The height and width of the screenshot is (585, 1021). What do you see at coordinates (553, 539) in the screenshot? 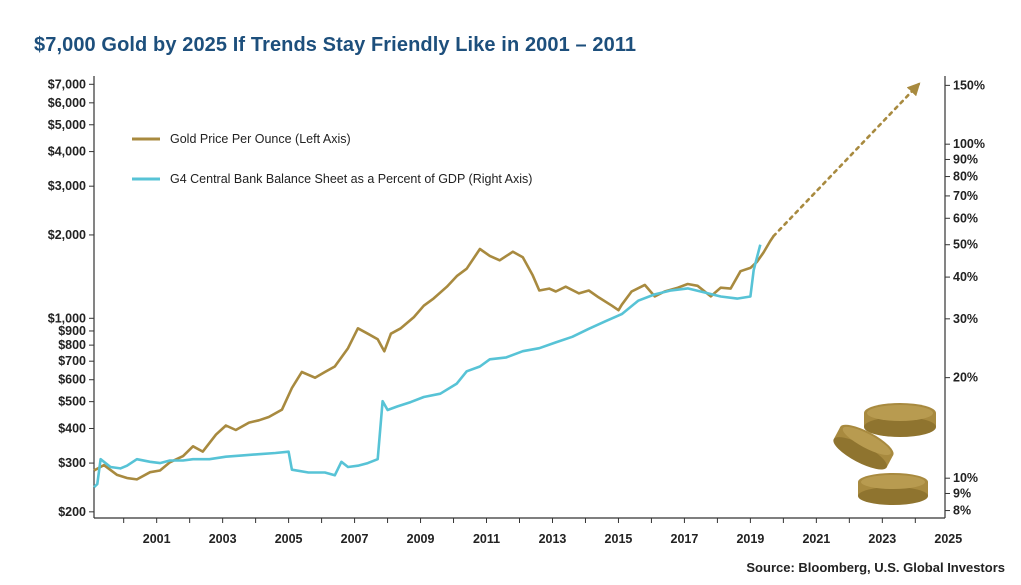
I see `x-tick-label: 2013` at bounding box center [553, 539].